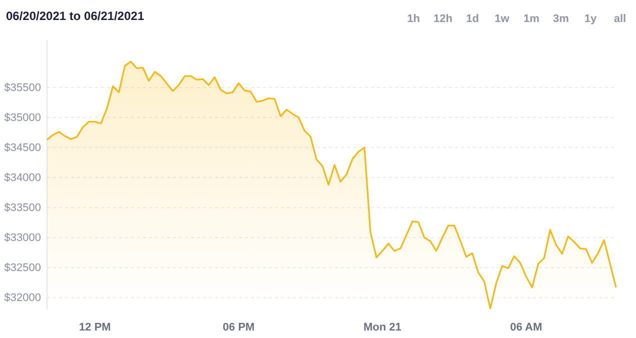 This screenshot has height=338, width=636. What do you see at coordinates (22, 178) in the screenshot?
I see `y-tick-label: $34000` at bounding box center [22, 178].